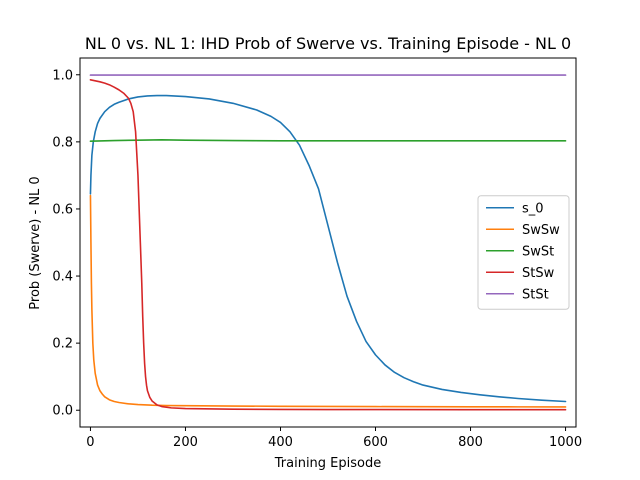 This screenshot has width=640, height=480. Describe the element at coordinates (533, 208) in the screenshot. I see `legend-entry: s_0` at that location.